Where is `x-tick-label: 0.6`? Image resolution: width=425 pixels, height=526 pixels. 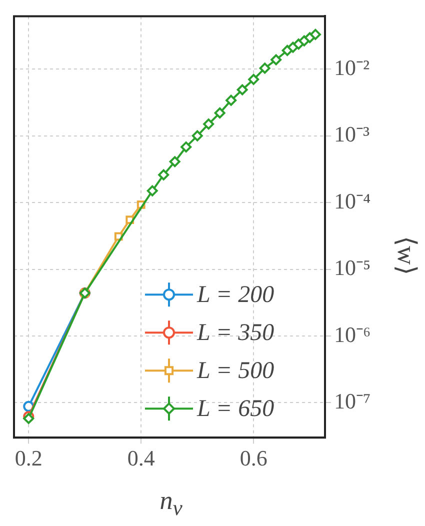
x-tick-label: 0.6 is located at coordinates (254, 458).